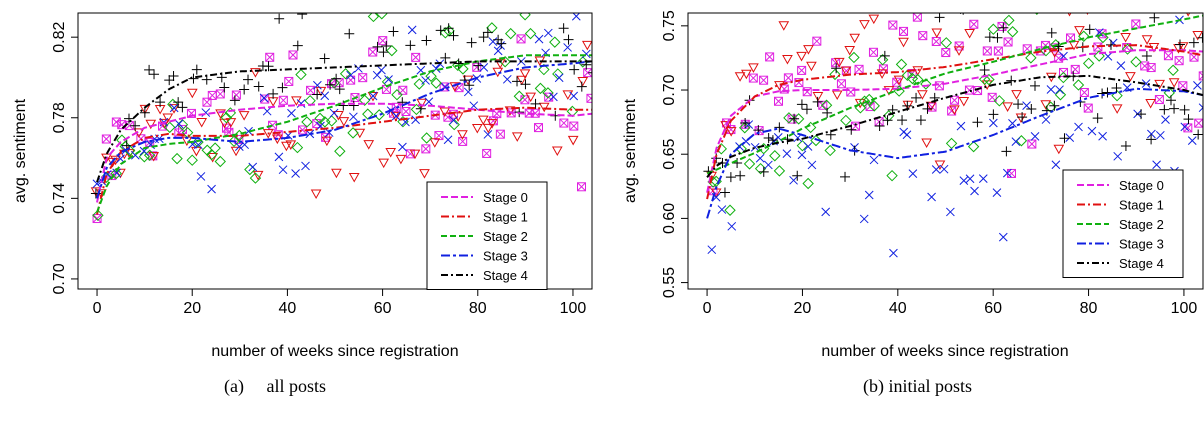  Describe the element at coordinates (898, 308) in the screenshot. I see `x-tick-label: 40` at that location.